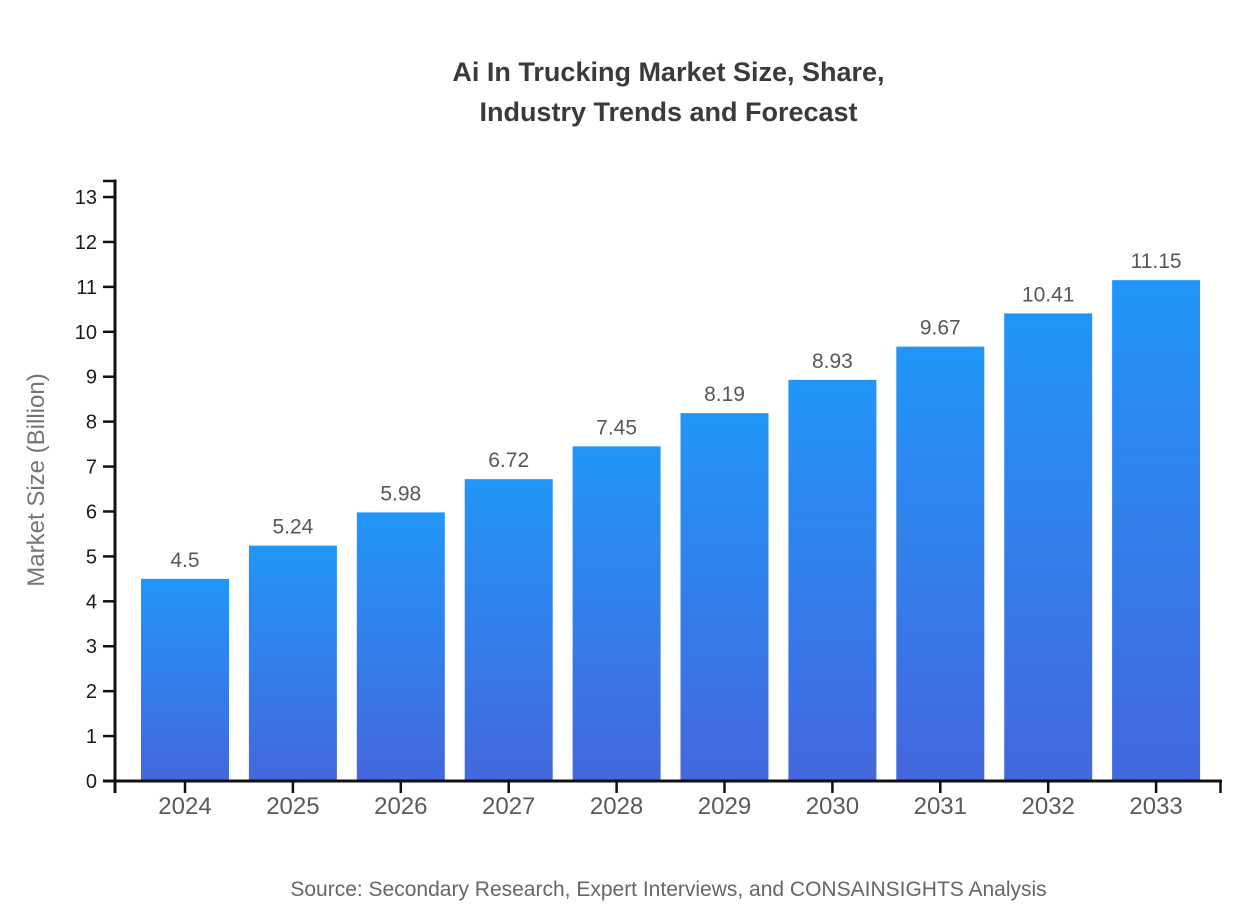  Describe the element at coordinates (724, 394) in the screenshot. I see `bar-value-label: 8.19` at that location.